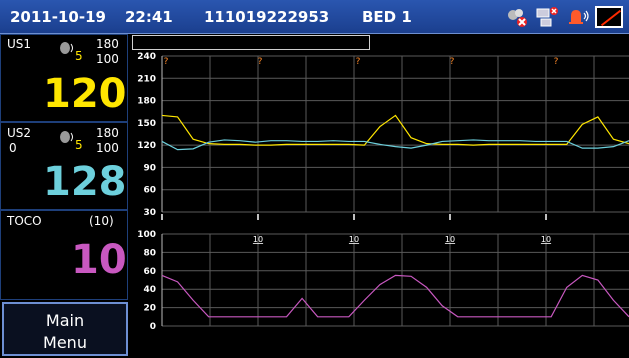 This screenshot has width=629, height=358. Describe the element at coordinates (85, 94) in the screenshot. I see `us1-value: 120` at that location.